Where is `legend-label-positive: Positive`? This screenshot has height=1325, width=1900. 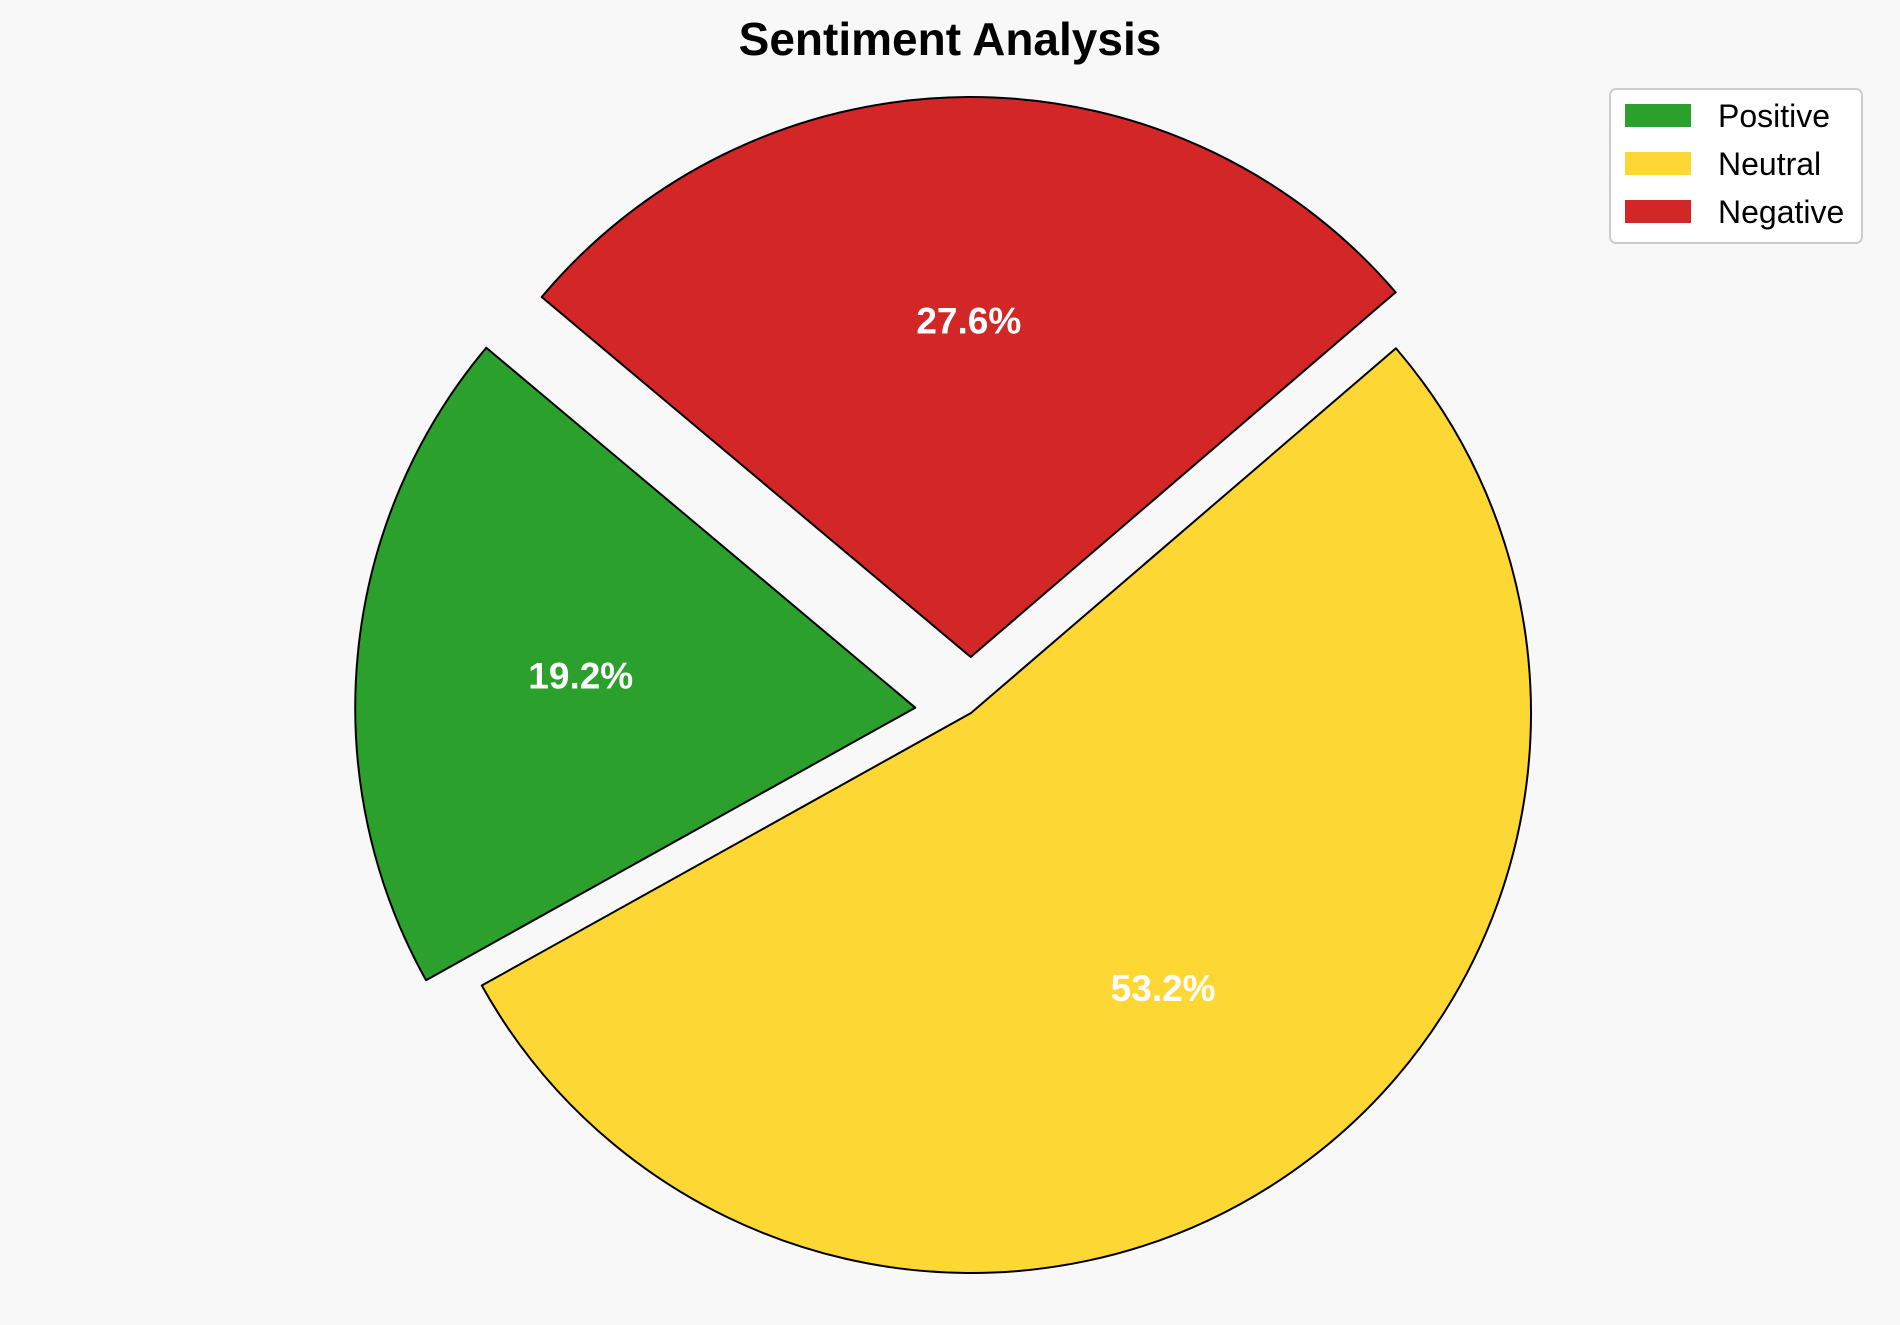
legend-label-positive: Positive is located at coordinates (1774, 116).